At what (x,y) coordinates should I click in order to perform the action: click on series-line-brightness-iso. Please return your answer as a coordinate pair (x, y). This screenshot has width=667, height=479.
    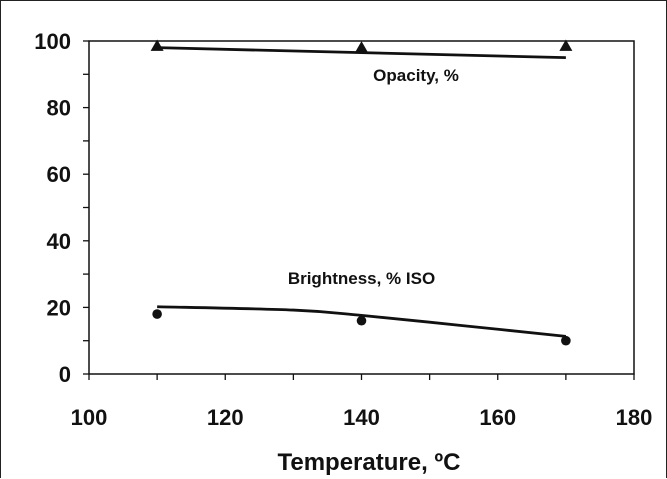
    Looking at the image, I should click on (362, 321).